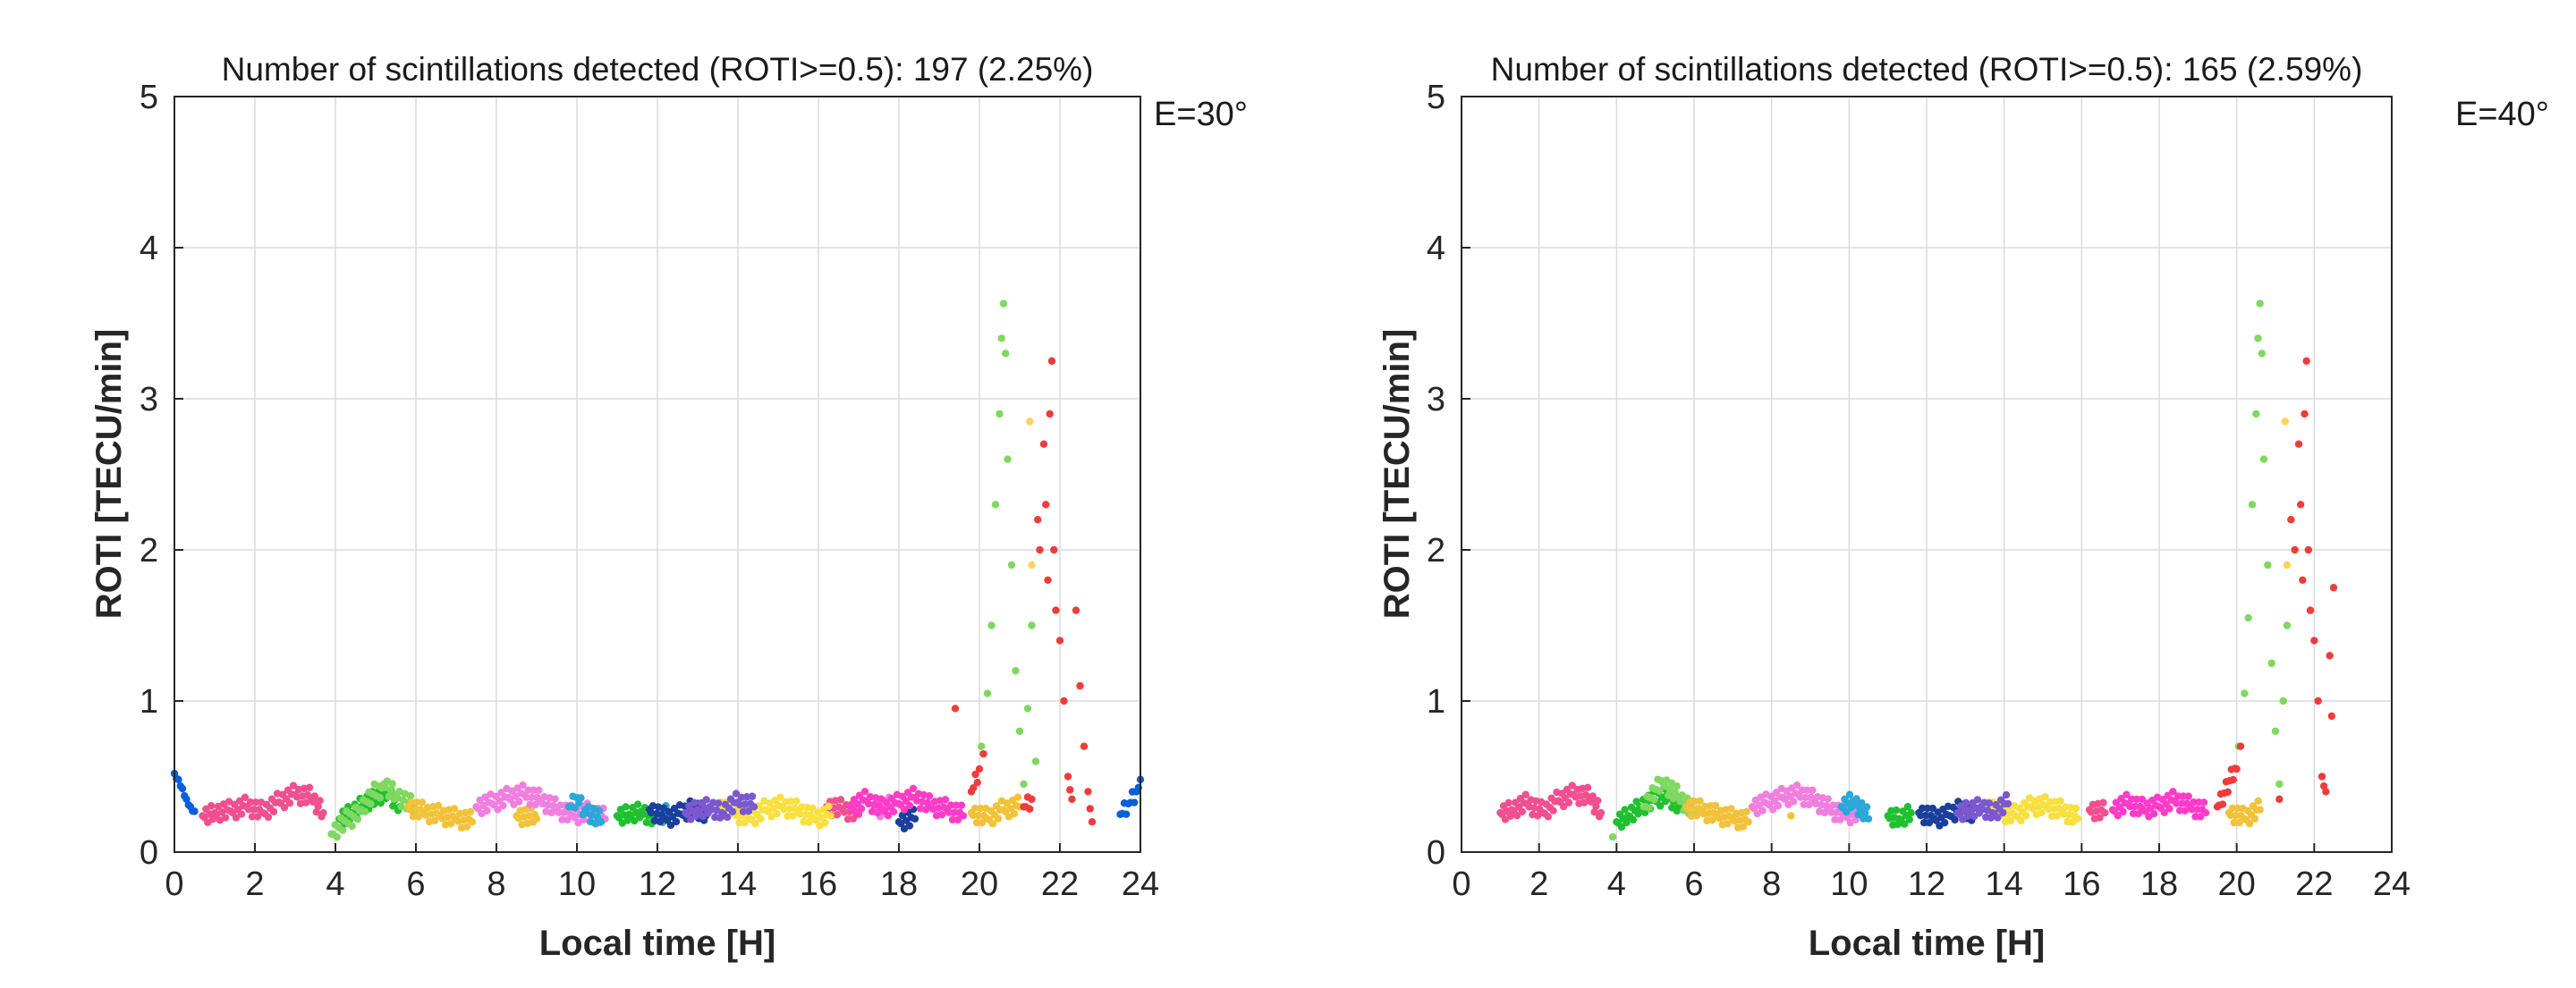 Image resolution: width=2576 pixels, height=988 pixels. What do you see at coordinates (335, 884) in the screenshot?
I see `x-tick-label: 4` at bounding box center [335, 884].